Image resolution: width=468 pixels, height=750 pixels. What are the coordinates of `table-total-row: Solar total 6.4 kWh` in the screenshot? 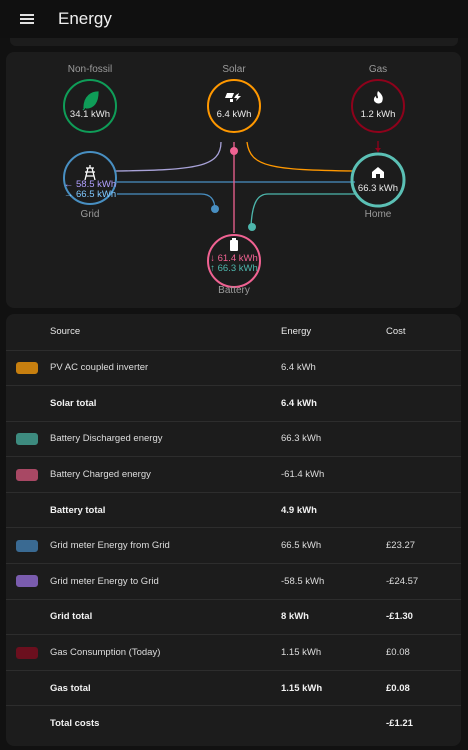 It's located at (233, 403).